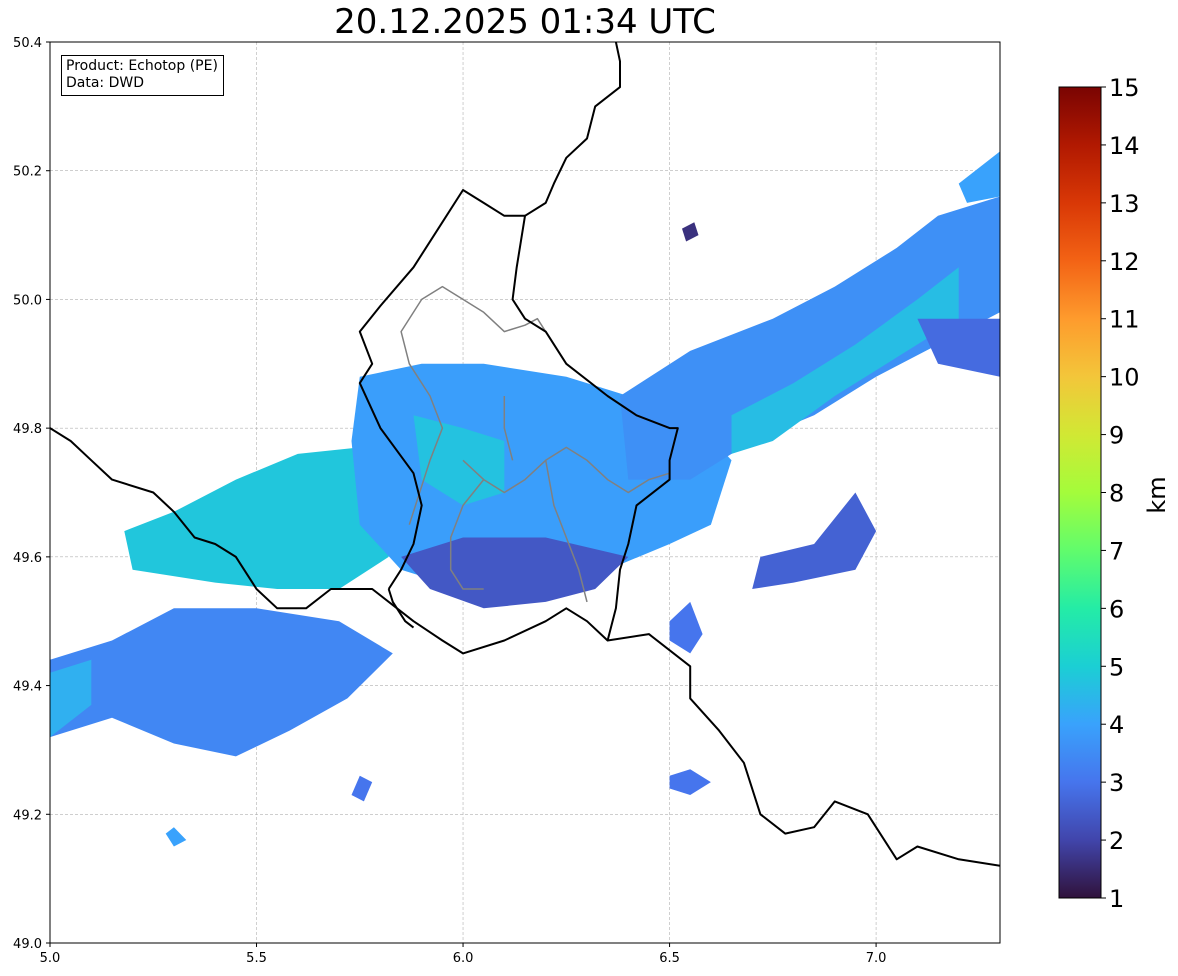 This screenshot has height=976, width=1178. I want to click on colorbar-tick-label: 13, so click(1124, 204).